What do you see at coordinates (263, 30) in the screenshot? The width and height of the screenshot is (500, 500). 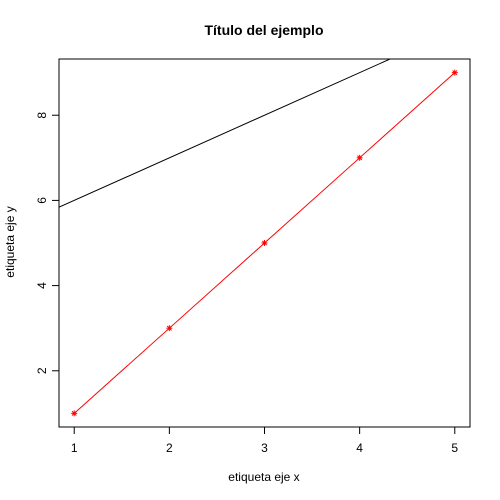 I see `chart-title: Título del ejemplo` at bounding box center [263, 30].